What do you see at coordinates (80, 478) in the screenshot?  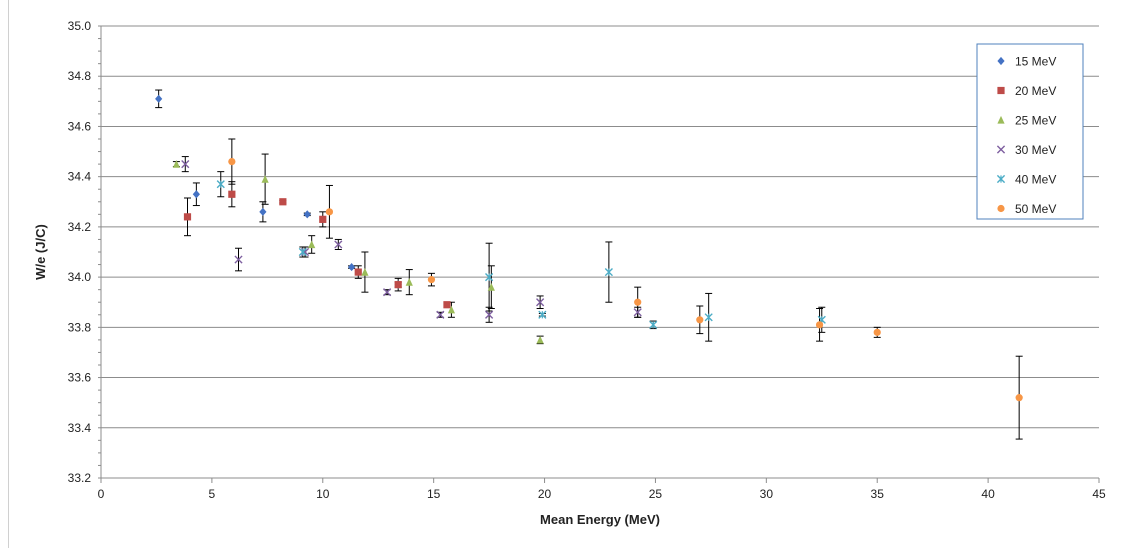 I see `y-tick-label: 33.2` at bounding box center [80, 478].